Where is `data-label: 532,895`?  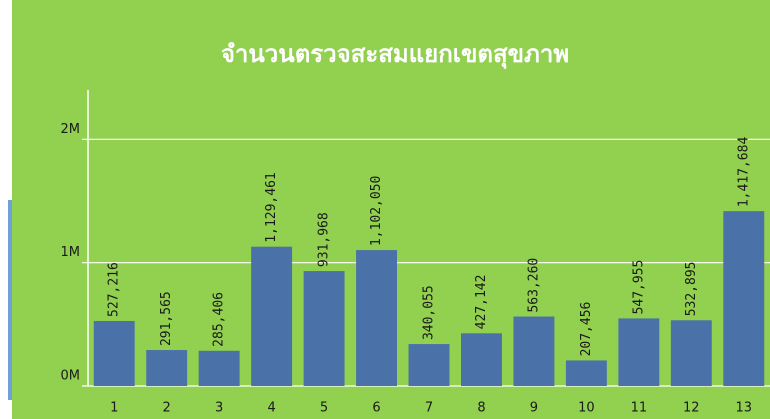 data-label: 532,895 is located at coordinates (691, 288).